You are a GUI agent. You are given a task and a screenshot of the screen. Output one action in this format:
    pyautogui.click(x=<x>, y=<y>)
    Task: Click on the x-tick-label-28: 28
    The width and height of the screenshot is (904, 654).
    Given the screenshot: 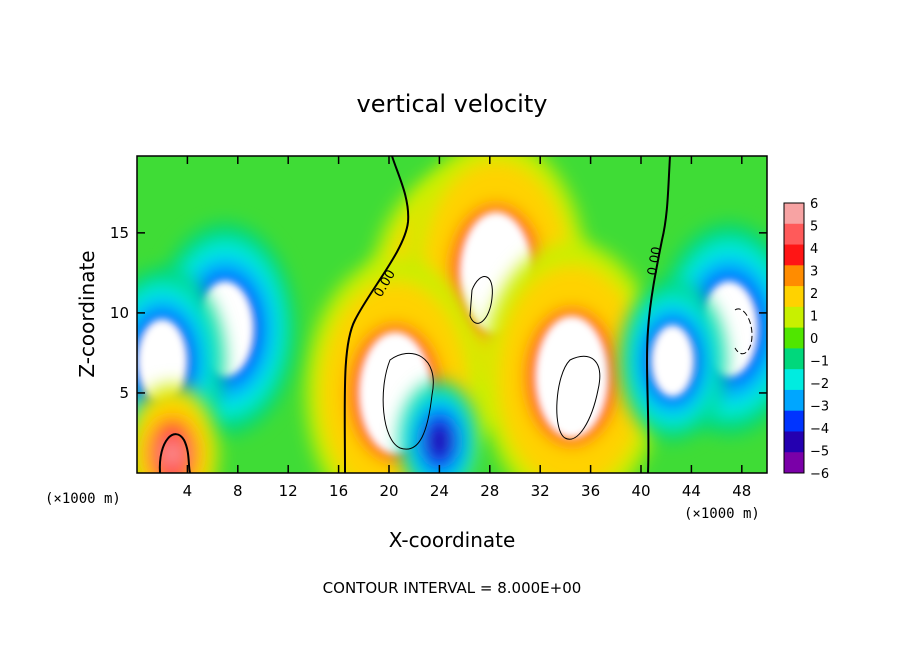 What is the action you would take?
    pyautogui.click(x=489, y=491)
    